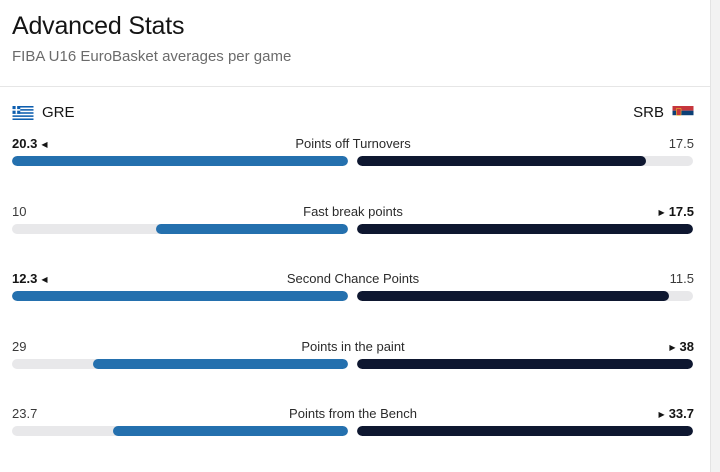 The height and width of the screenshot is (472, 720). Describe the element at coordinates (23, 112) in the screenshot. I see `greece-flag-icon` at that location.